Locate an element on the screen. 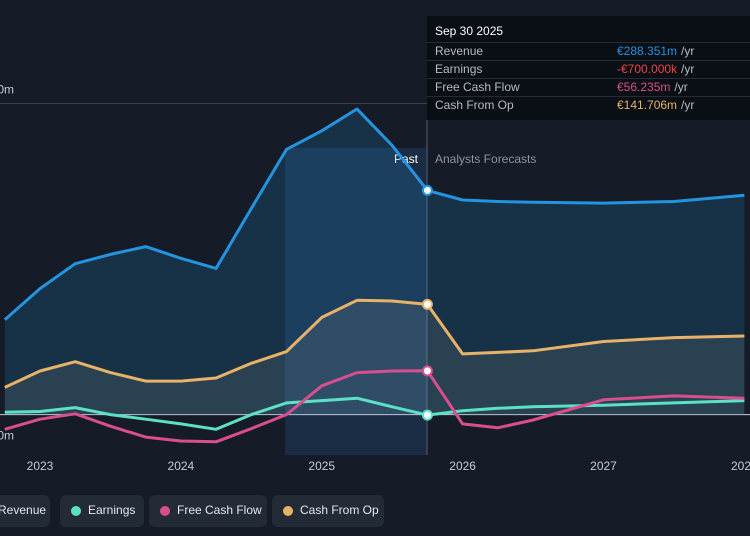 Image resolution: width=750 pixels, height=536 pixels. tooltip-title: Sep 30 2025 is located at coordinates (469, 31).